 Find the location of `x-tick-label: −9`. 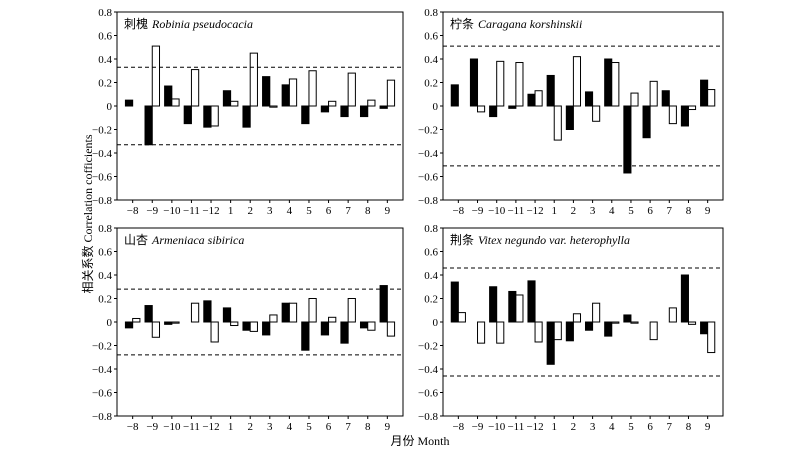

x-tick-label: −9 is located at coordinates (478, 427).